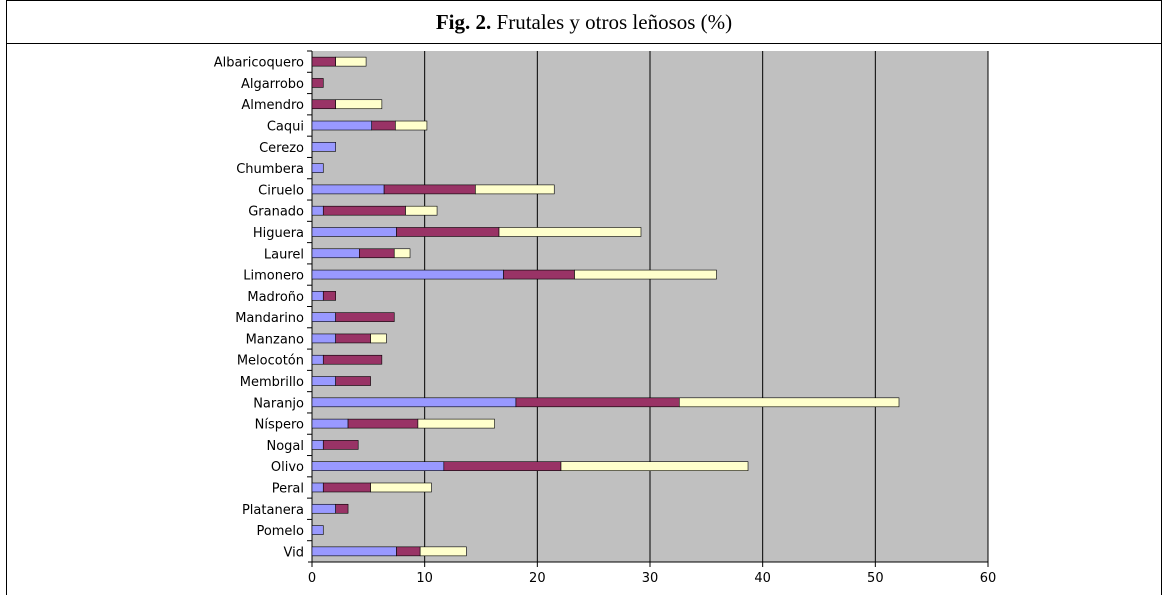 The width and height of the screenshot is (1168, 595). What do you see at coordinates (269, 318) in the screenshot?
I see `category-label: Mandarino` at bounding box center [269, 318].